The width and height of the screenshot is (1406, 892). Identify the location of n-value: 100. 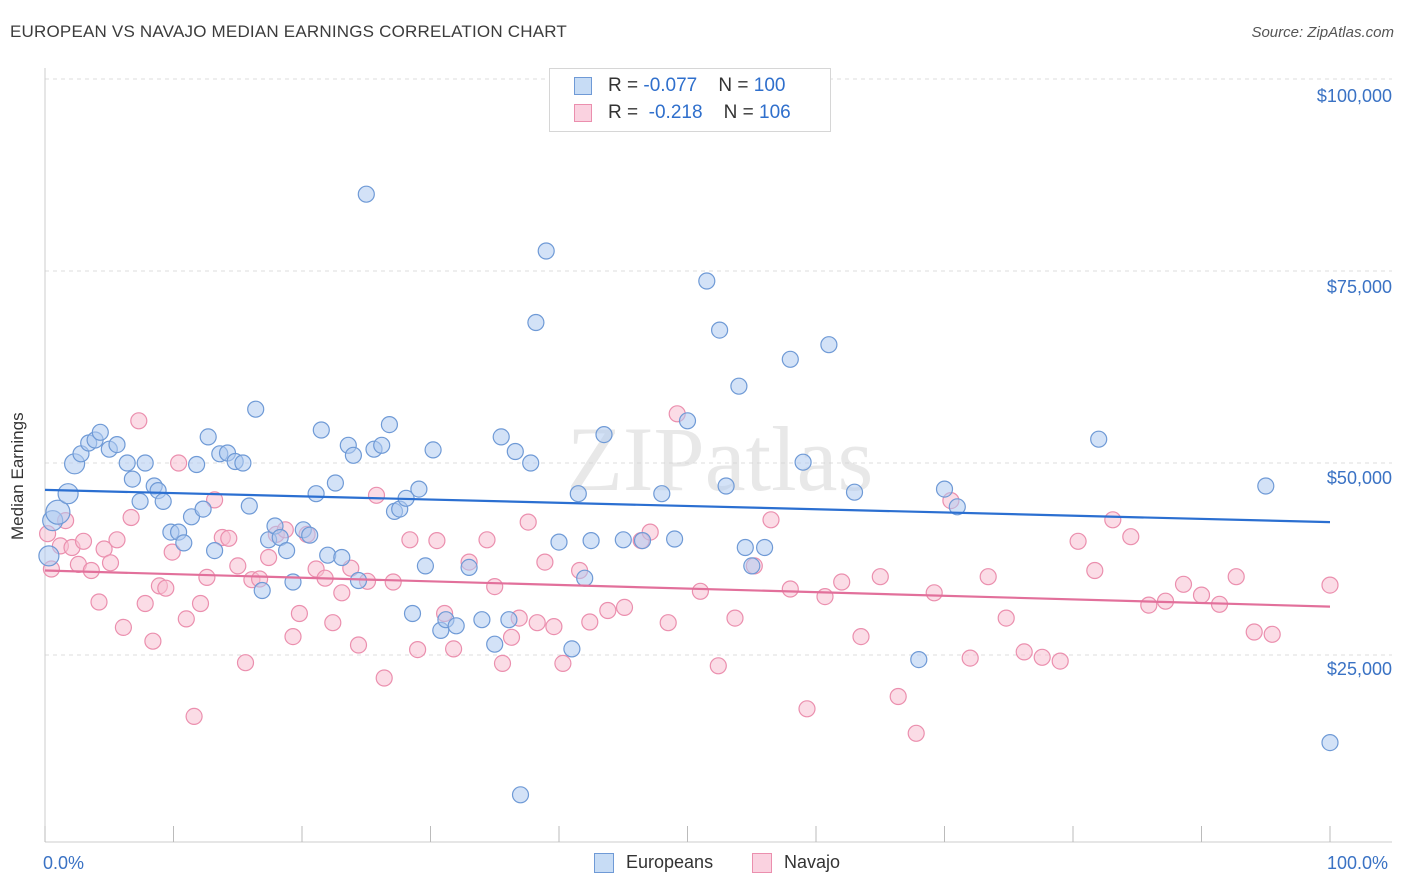
(769, 85).